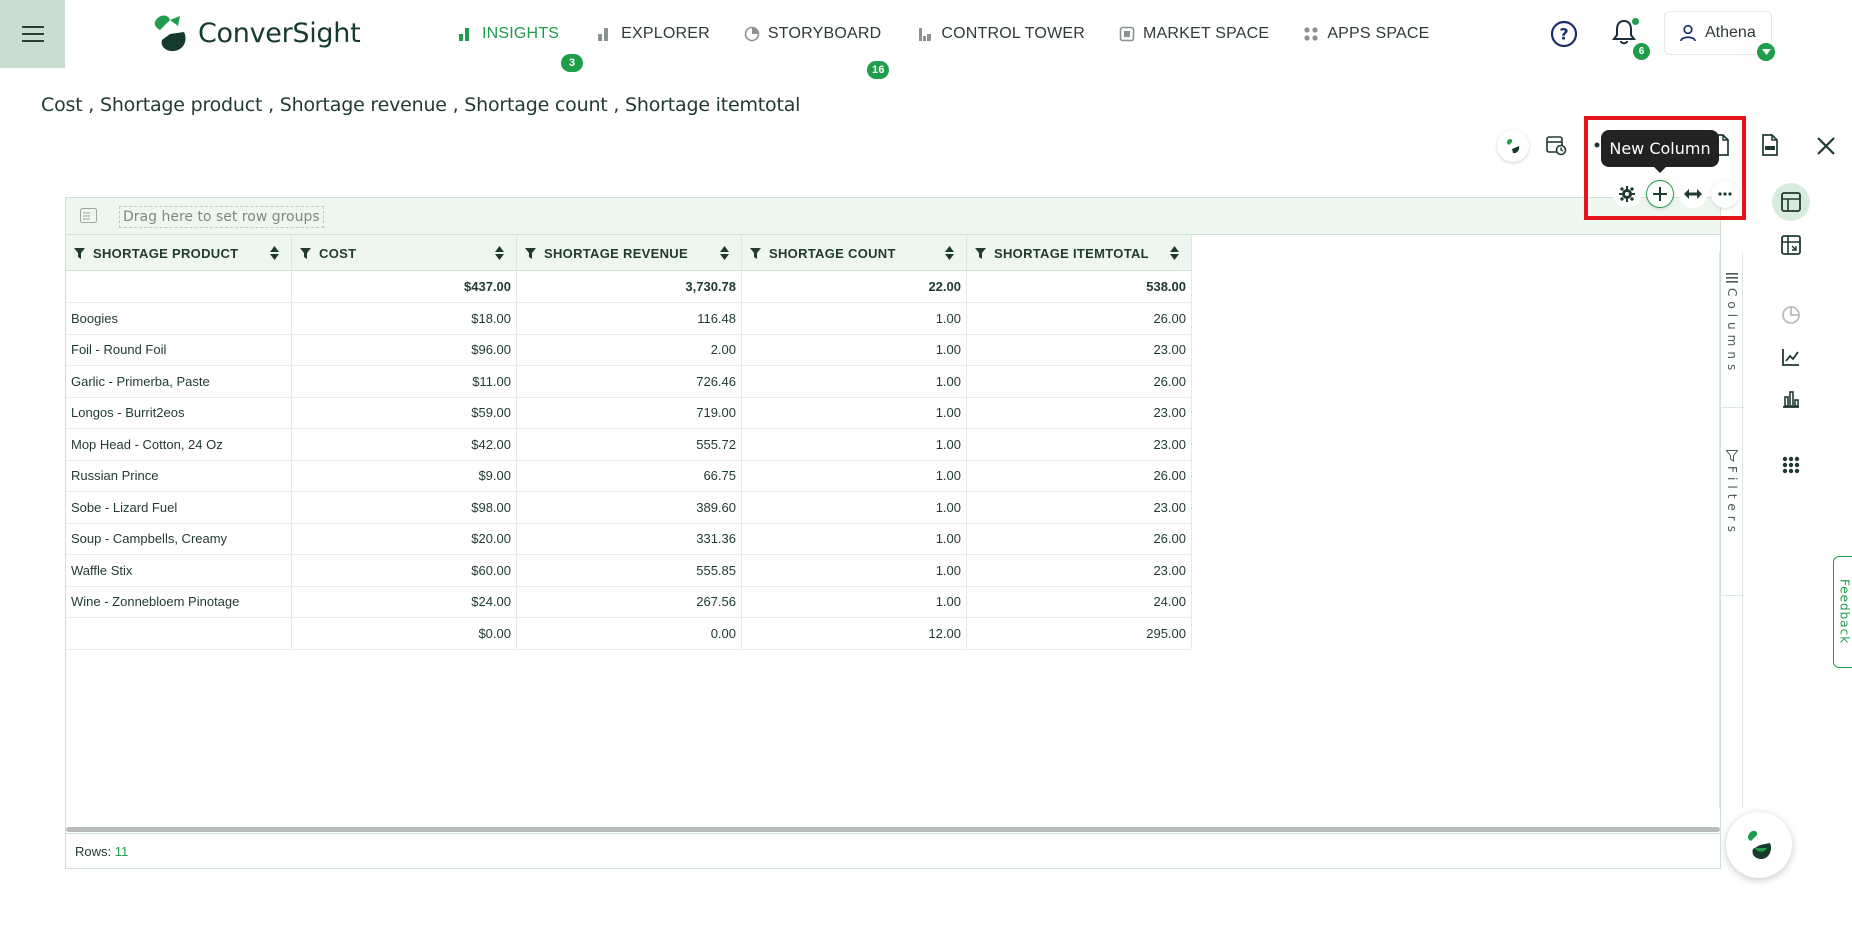 This screenshot has width=1852, height=928. What do you see at coordinates (1826, 146) in the screenshot?
I see `close-button` at bounding box center [1826, 146].